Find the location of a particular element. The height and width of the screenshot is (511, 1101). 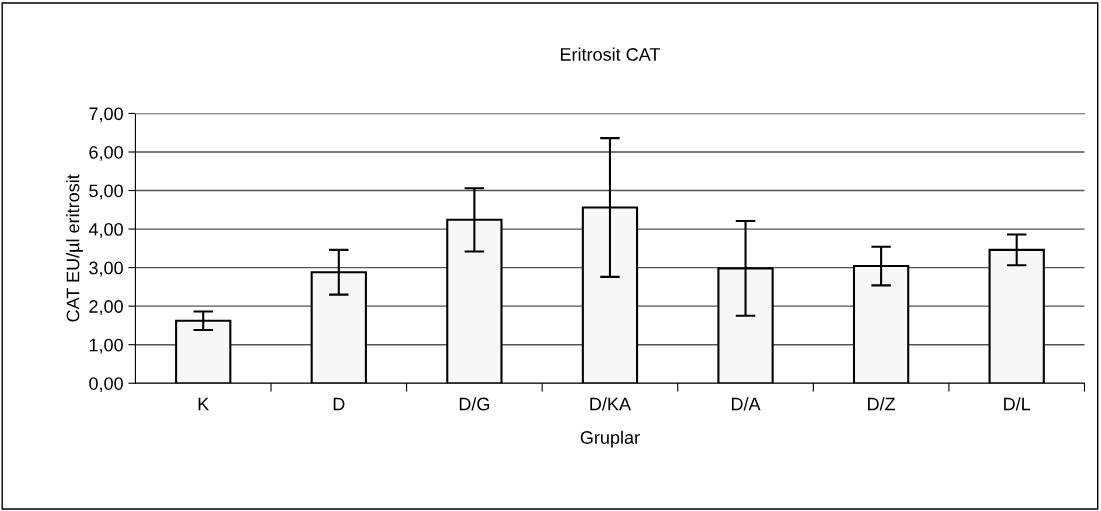

y-tick-label: 2,00 is located at coordinates (106, 308).